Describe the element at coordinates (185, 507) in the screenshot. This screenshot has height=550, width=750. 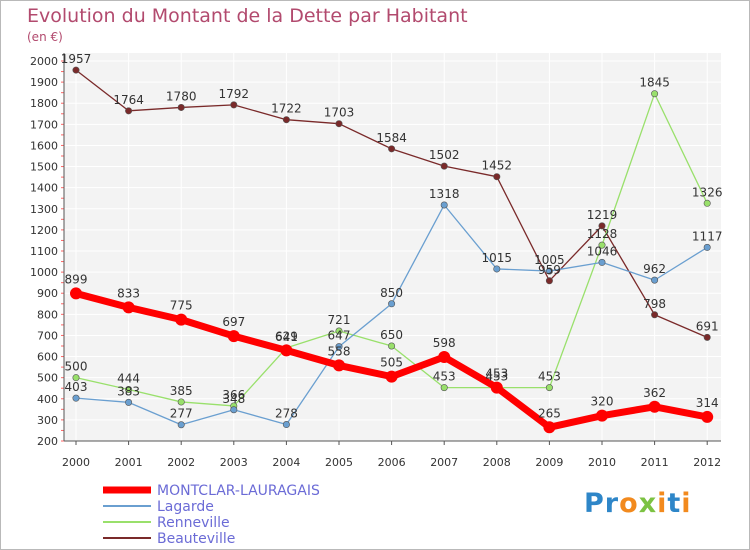
I see `legend-label: Lagarde` at that location.